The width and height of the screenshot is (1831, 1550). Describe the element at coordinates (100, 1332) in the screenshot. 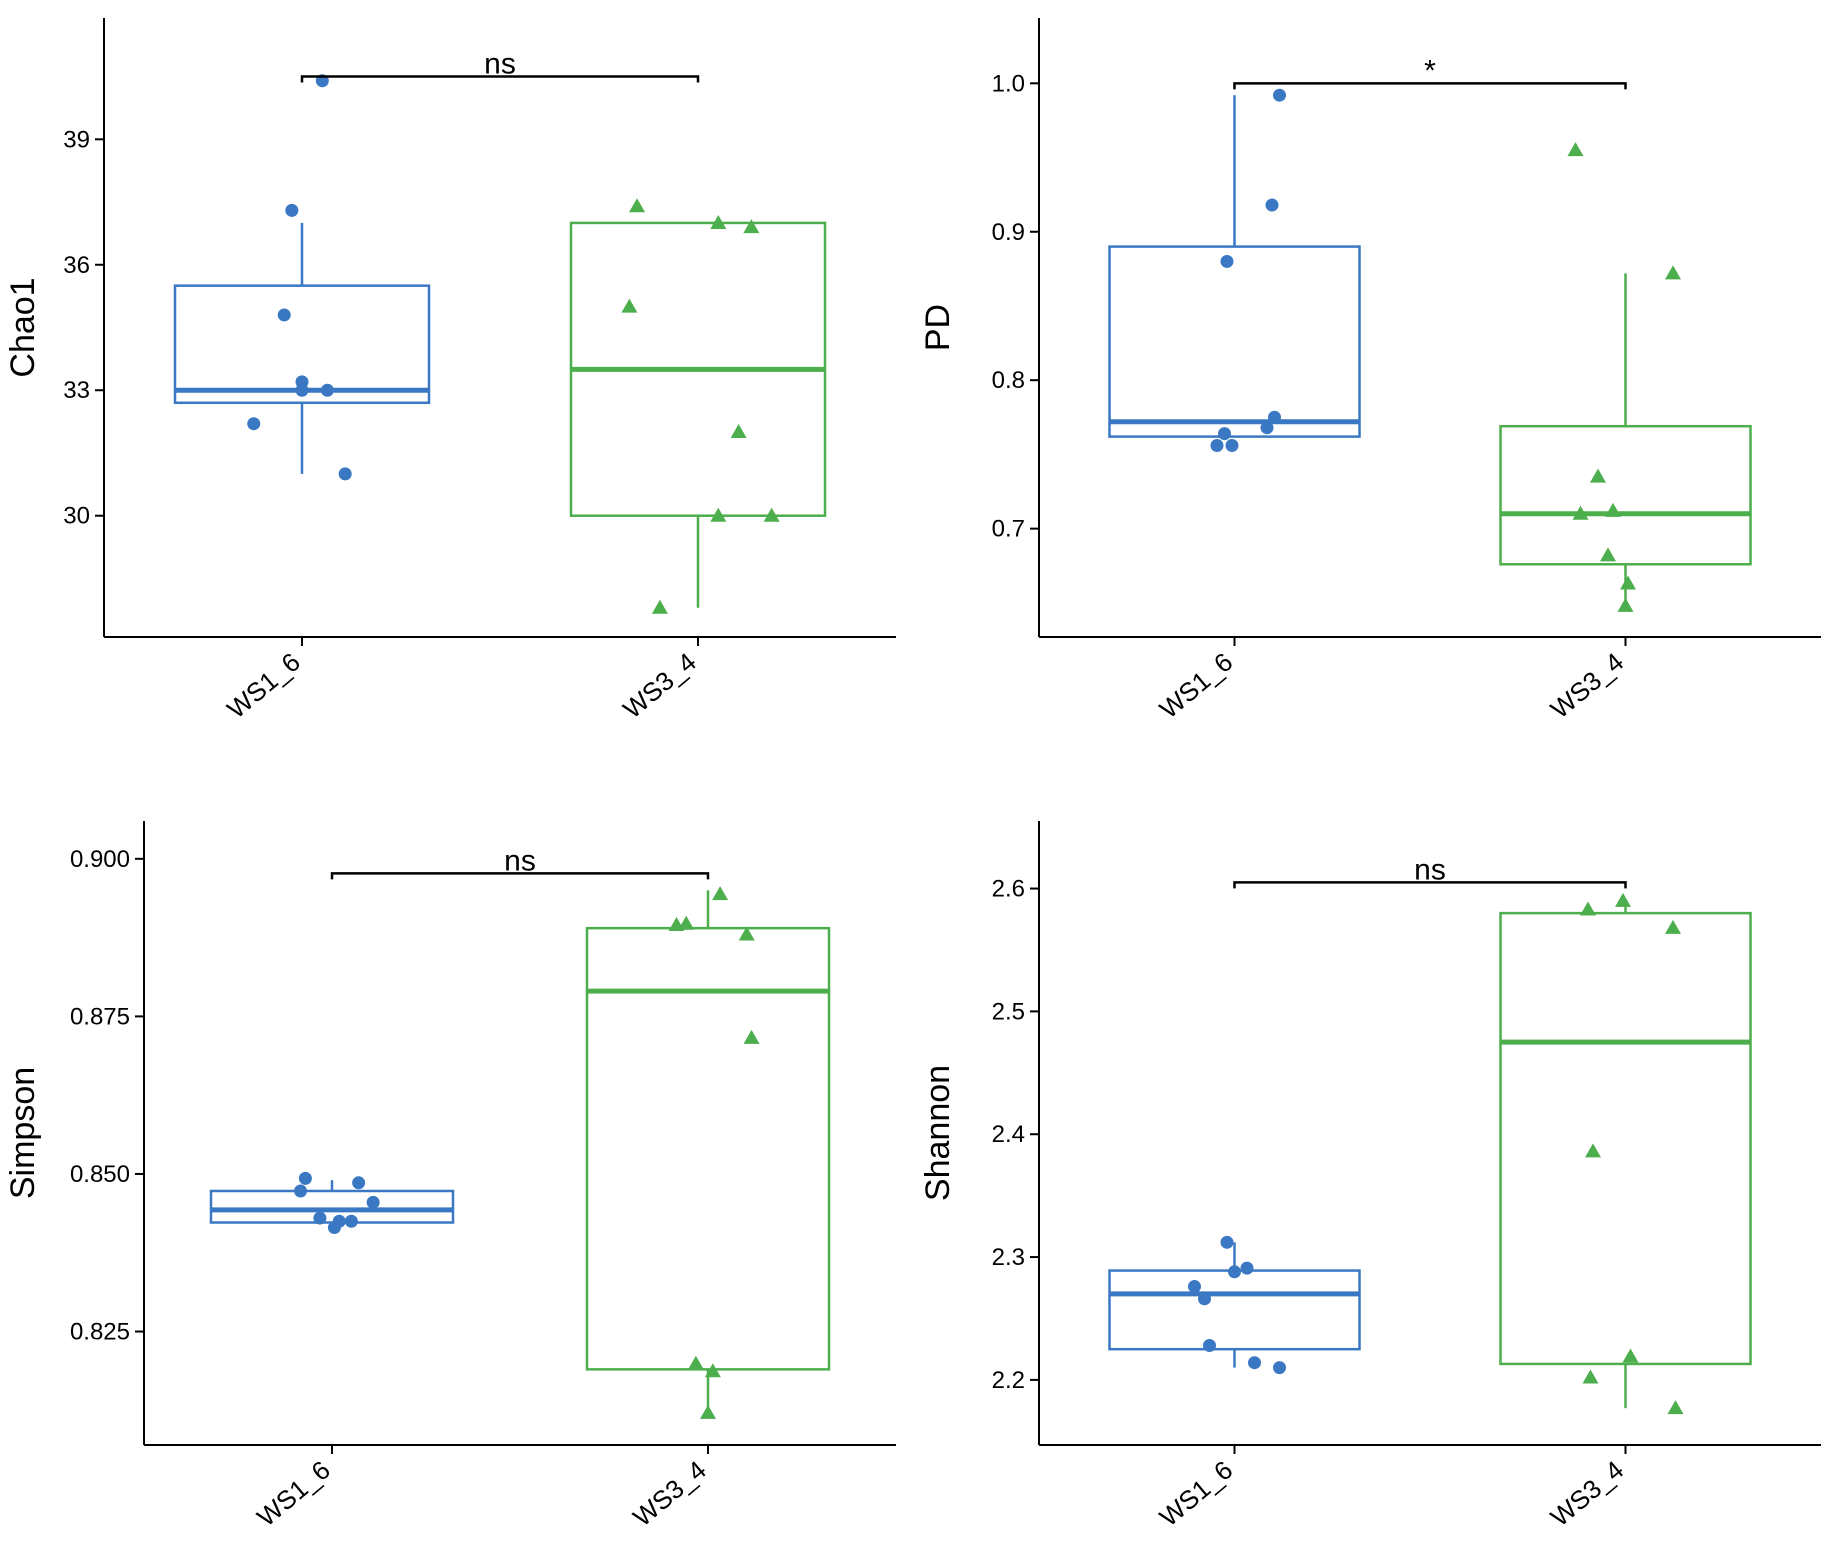

I see `simpson-y-tick-label: 0.825` at that location.